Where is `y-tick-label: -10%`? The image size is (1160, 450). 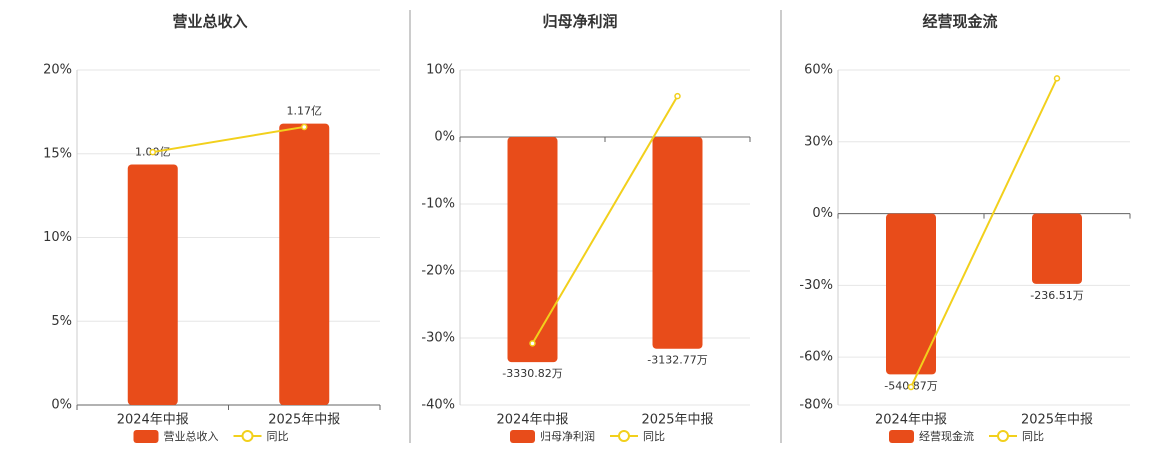 y-tick-label: -10% is located at coordinates (438, 204).